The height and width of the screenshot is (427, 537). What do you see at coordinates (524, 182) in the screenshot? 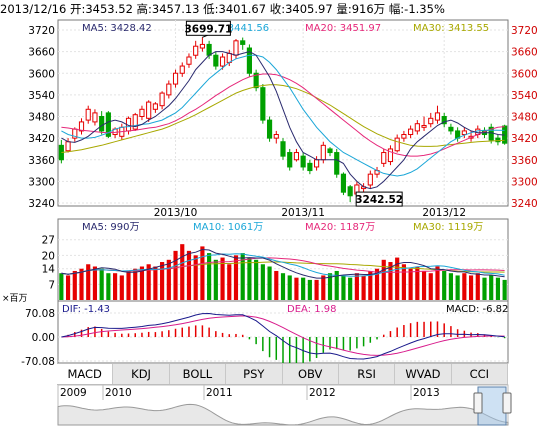
I see `price-y-tick-right: 3300` at bounding box center [524, 182].